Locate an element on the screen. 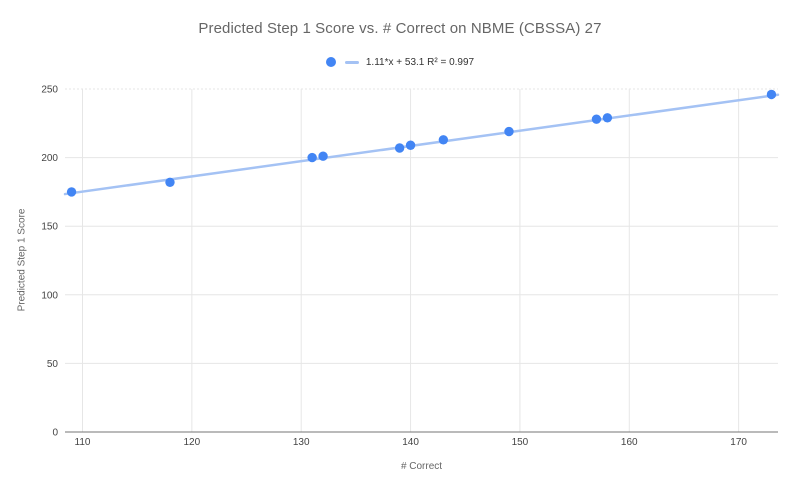 The image size is (800, 495). y-tick-label: 200 is located at coordinates (49, 158).